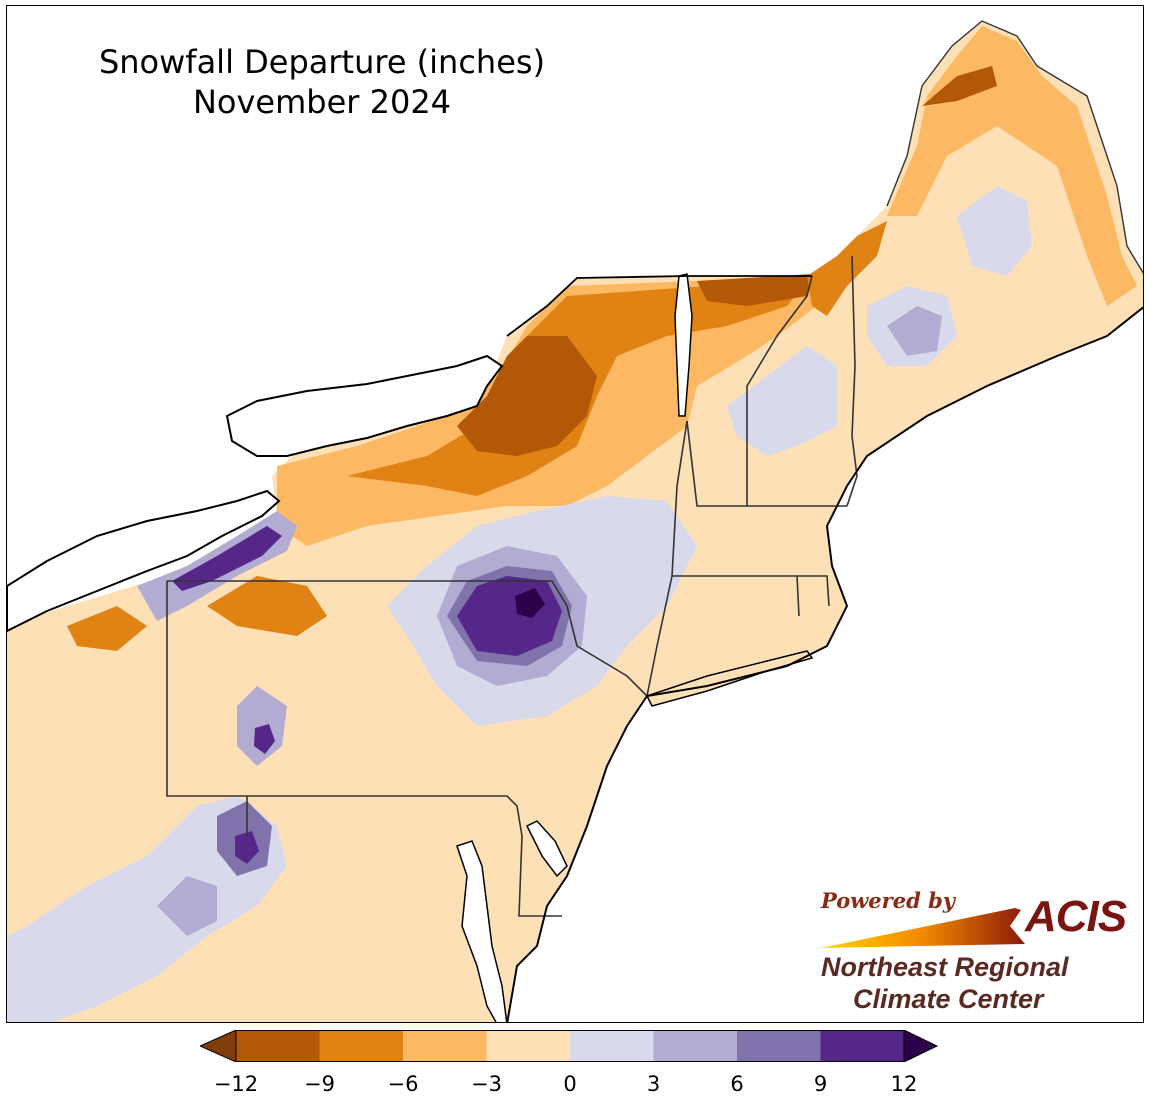 The width and height of the screenshot is (1151, 1111). Describe the element at coordinates (236, 1084) in the screenshot. I see `colorbar-tick-label: −12` at that location.